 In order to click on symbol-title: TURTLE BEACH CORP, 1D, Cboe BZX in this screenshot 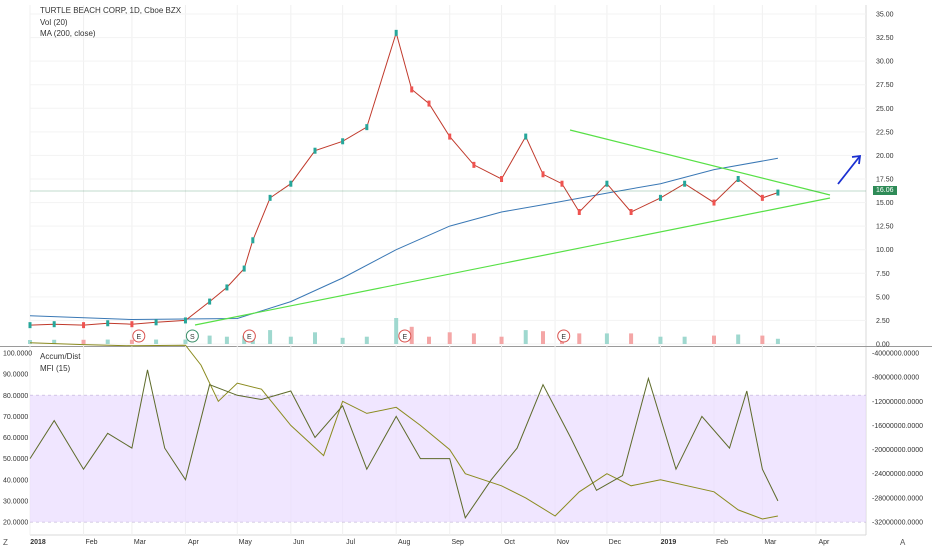, I will do `click(111, 10)`.